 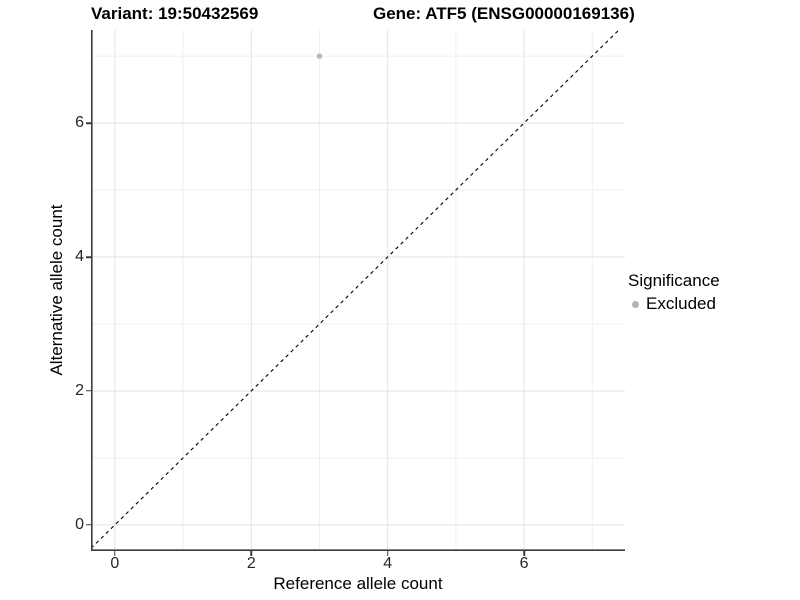 I want to click on plot-title-variant: Variant: 19:50432569, so click(x=175, y=13).